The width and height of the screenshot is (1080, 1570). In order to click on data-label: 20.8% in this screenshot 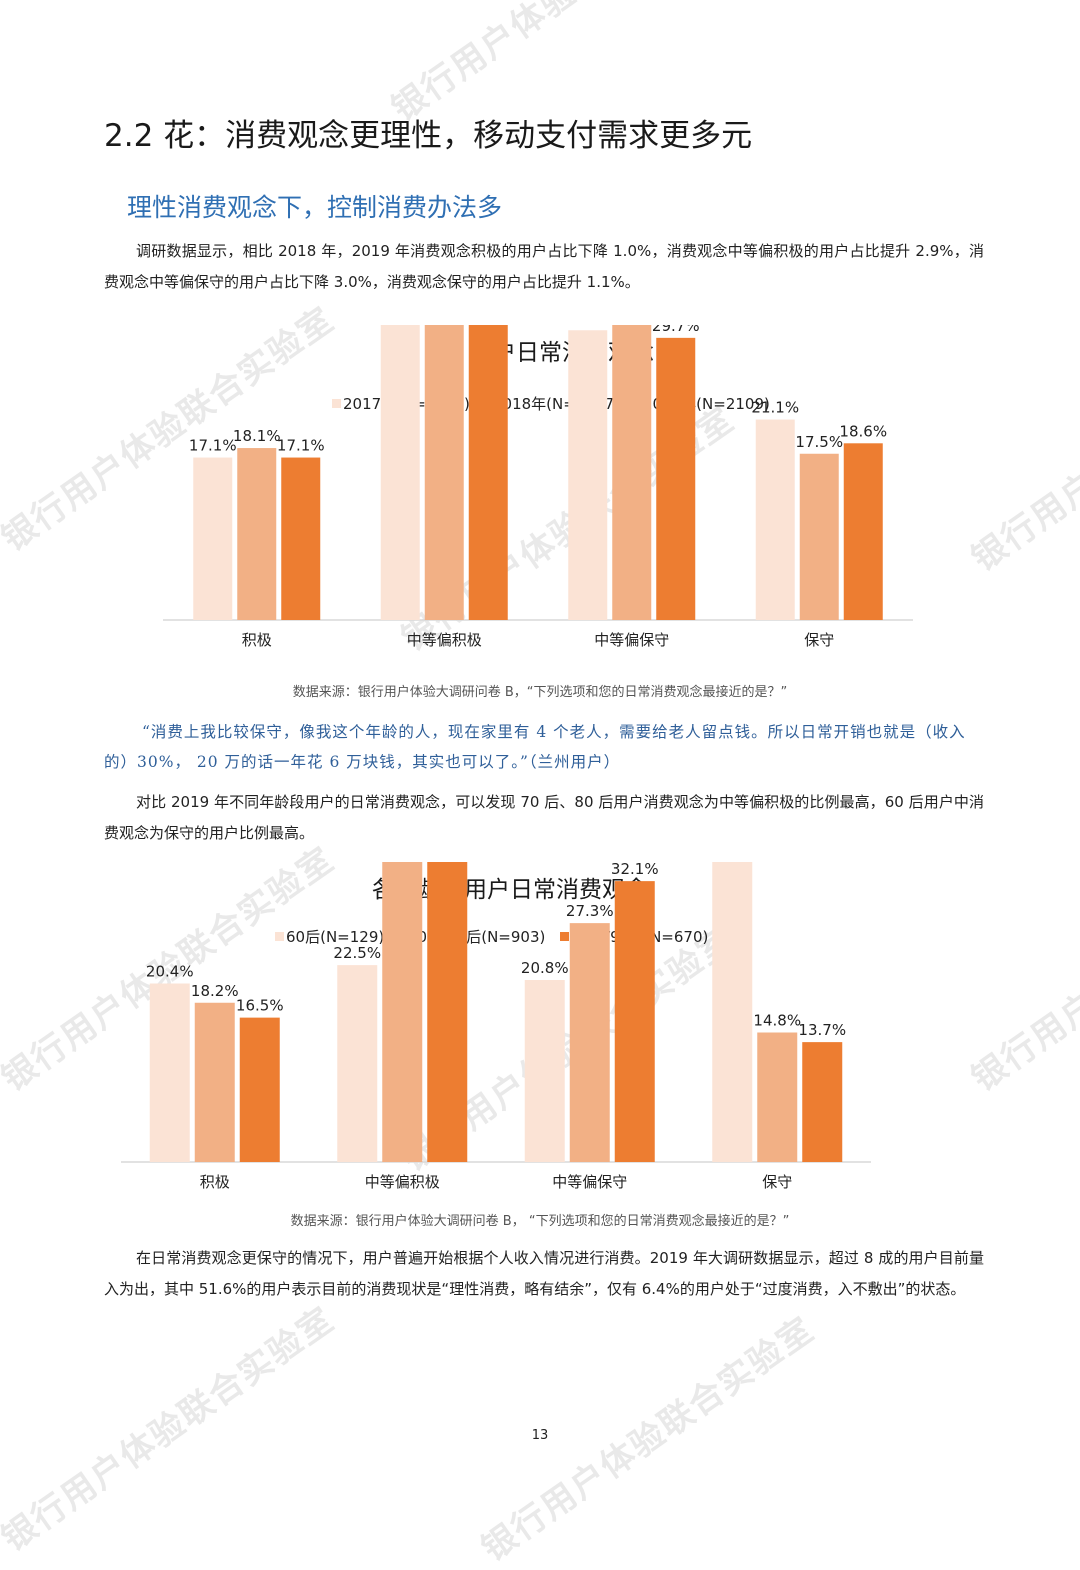, I will do `click(545, 968)`.